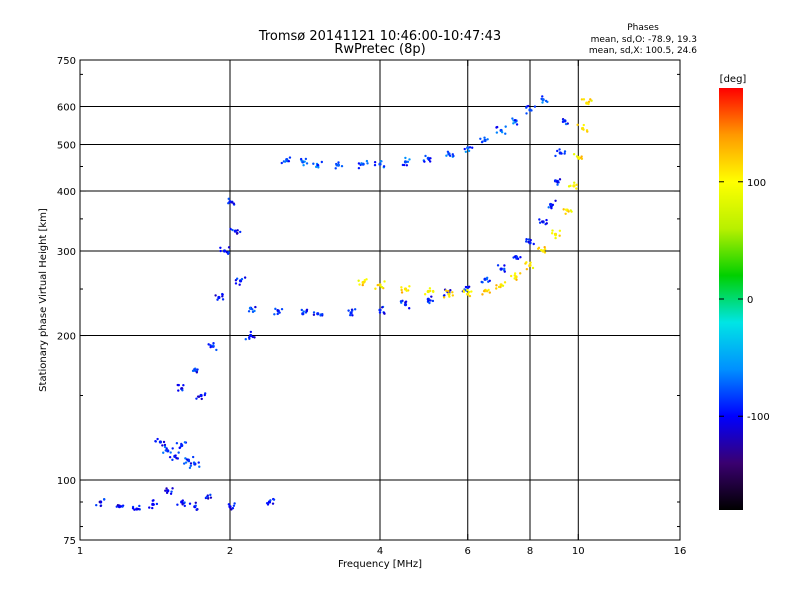 Image resolution: width=800 pixels, height=600 pixels. I want to click on stats-o-mode: mean, sd,O: -78.9, 19.3, so click(644, 40).